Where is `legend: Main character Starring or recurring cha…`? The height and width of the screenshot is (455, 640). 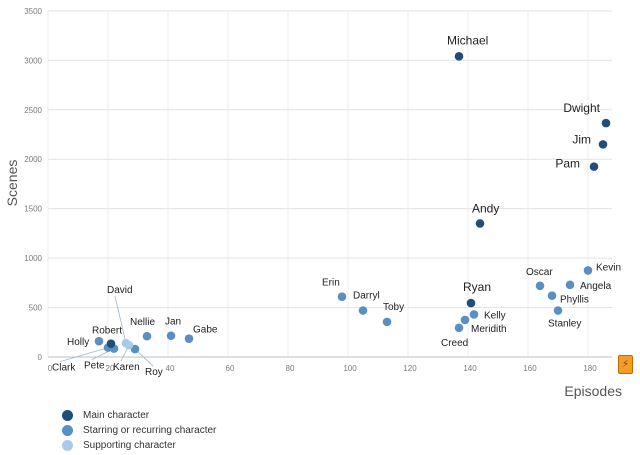 legend: Main character Starring or recurring cha… is located at coordinates (139, 430).